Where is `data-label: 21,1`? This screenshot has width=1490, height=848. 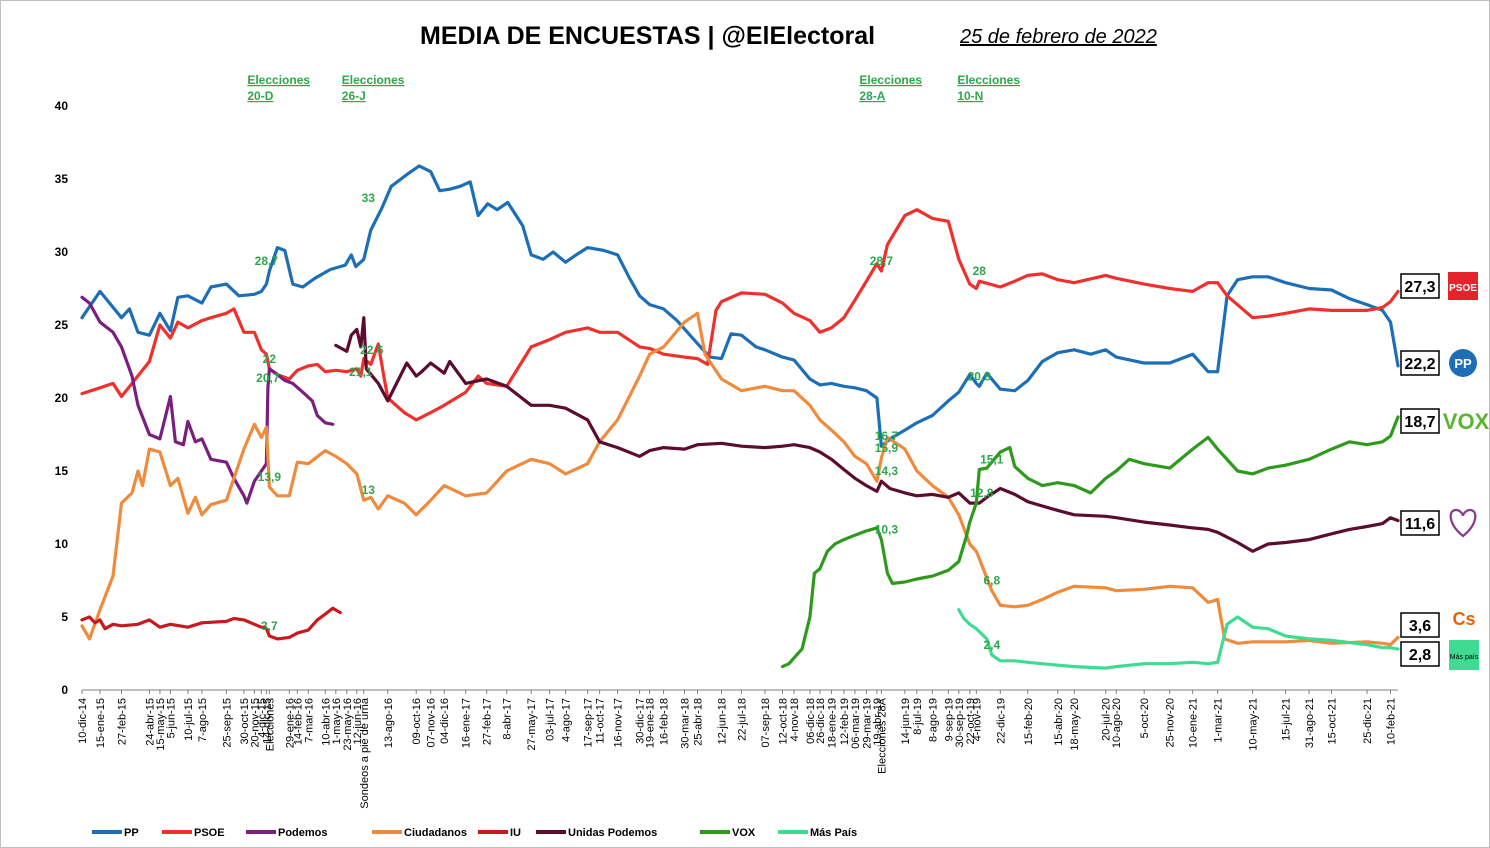
data-label: 21,1 is located at coordinates (361, 372).